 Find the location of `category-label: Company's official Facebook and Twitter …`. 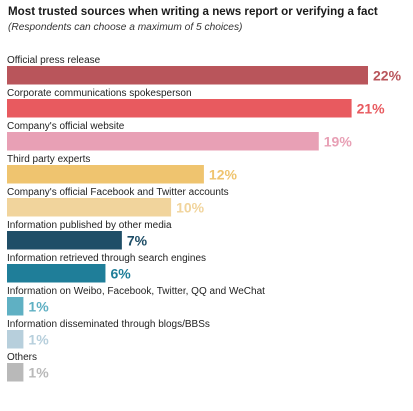

category-label: Company's official Facebook and Twitter … is located at coordinates (118, 192).